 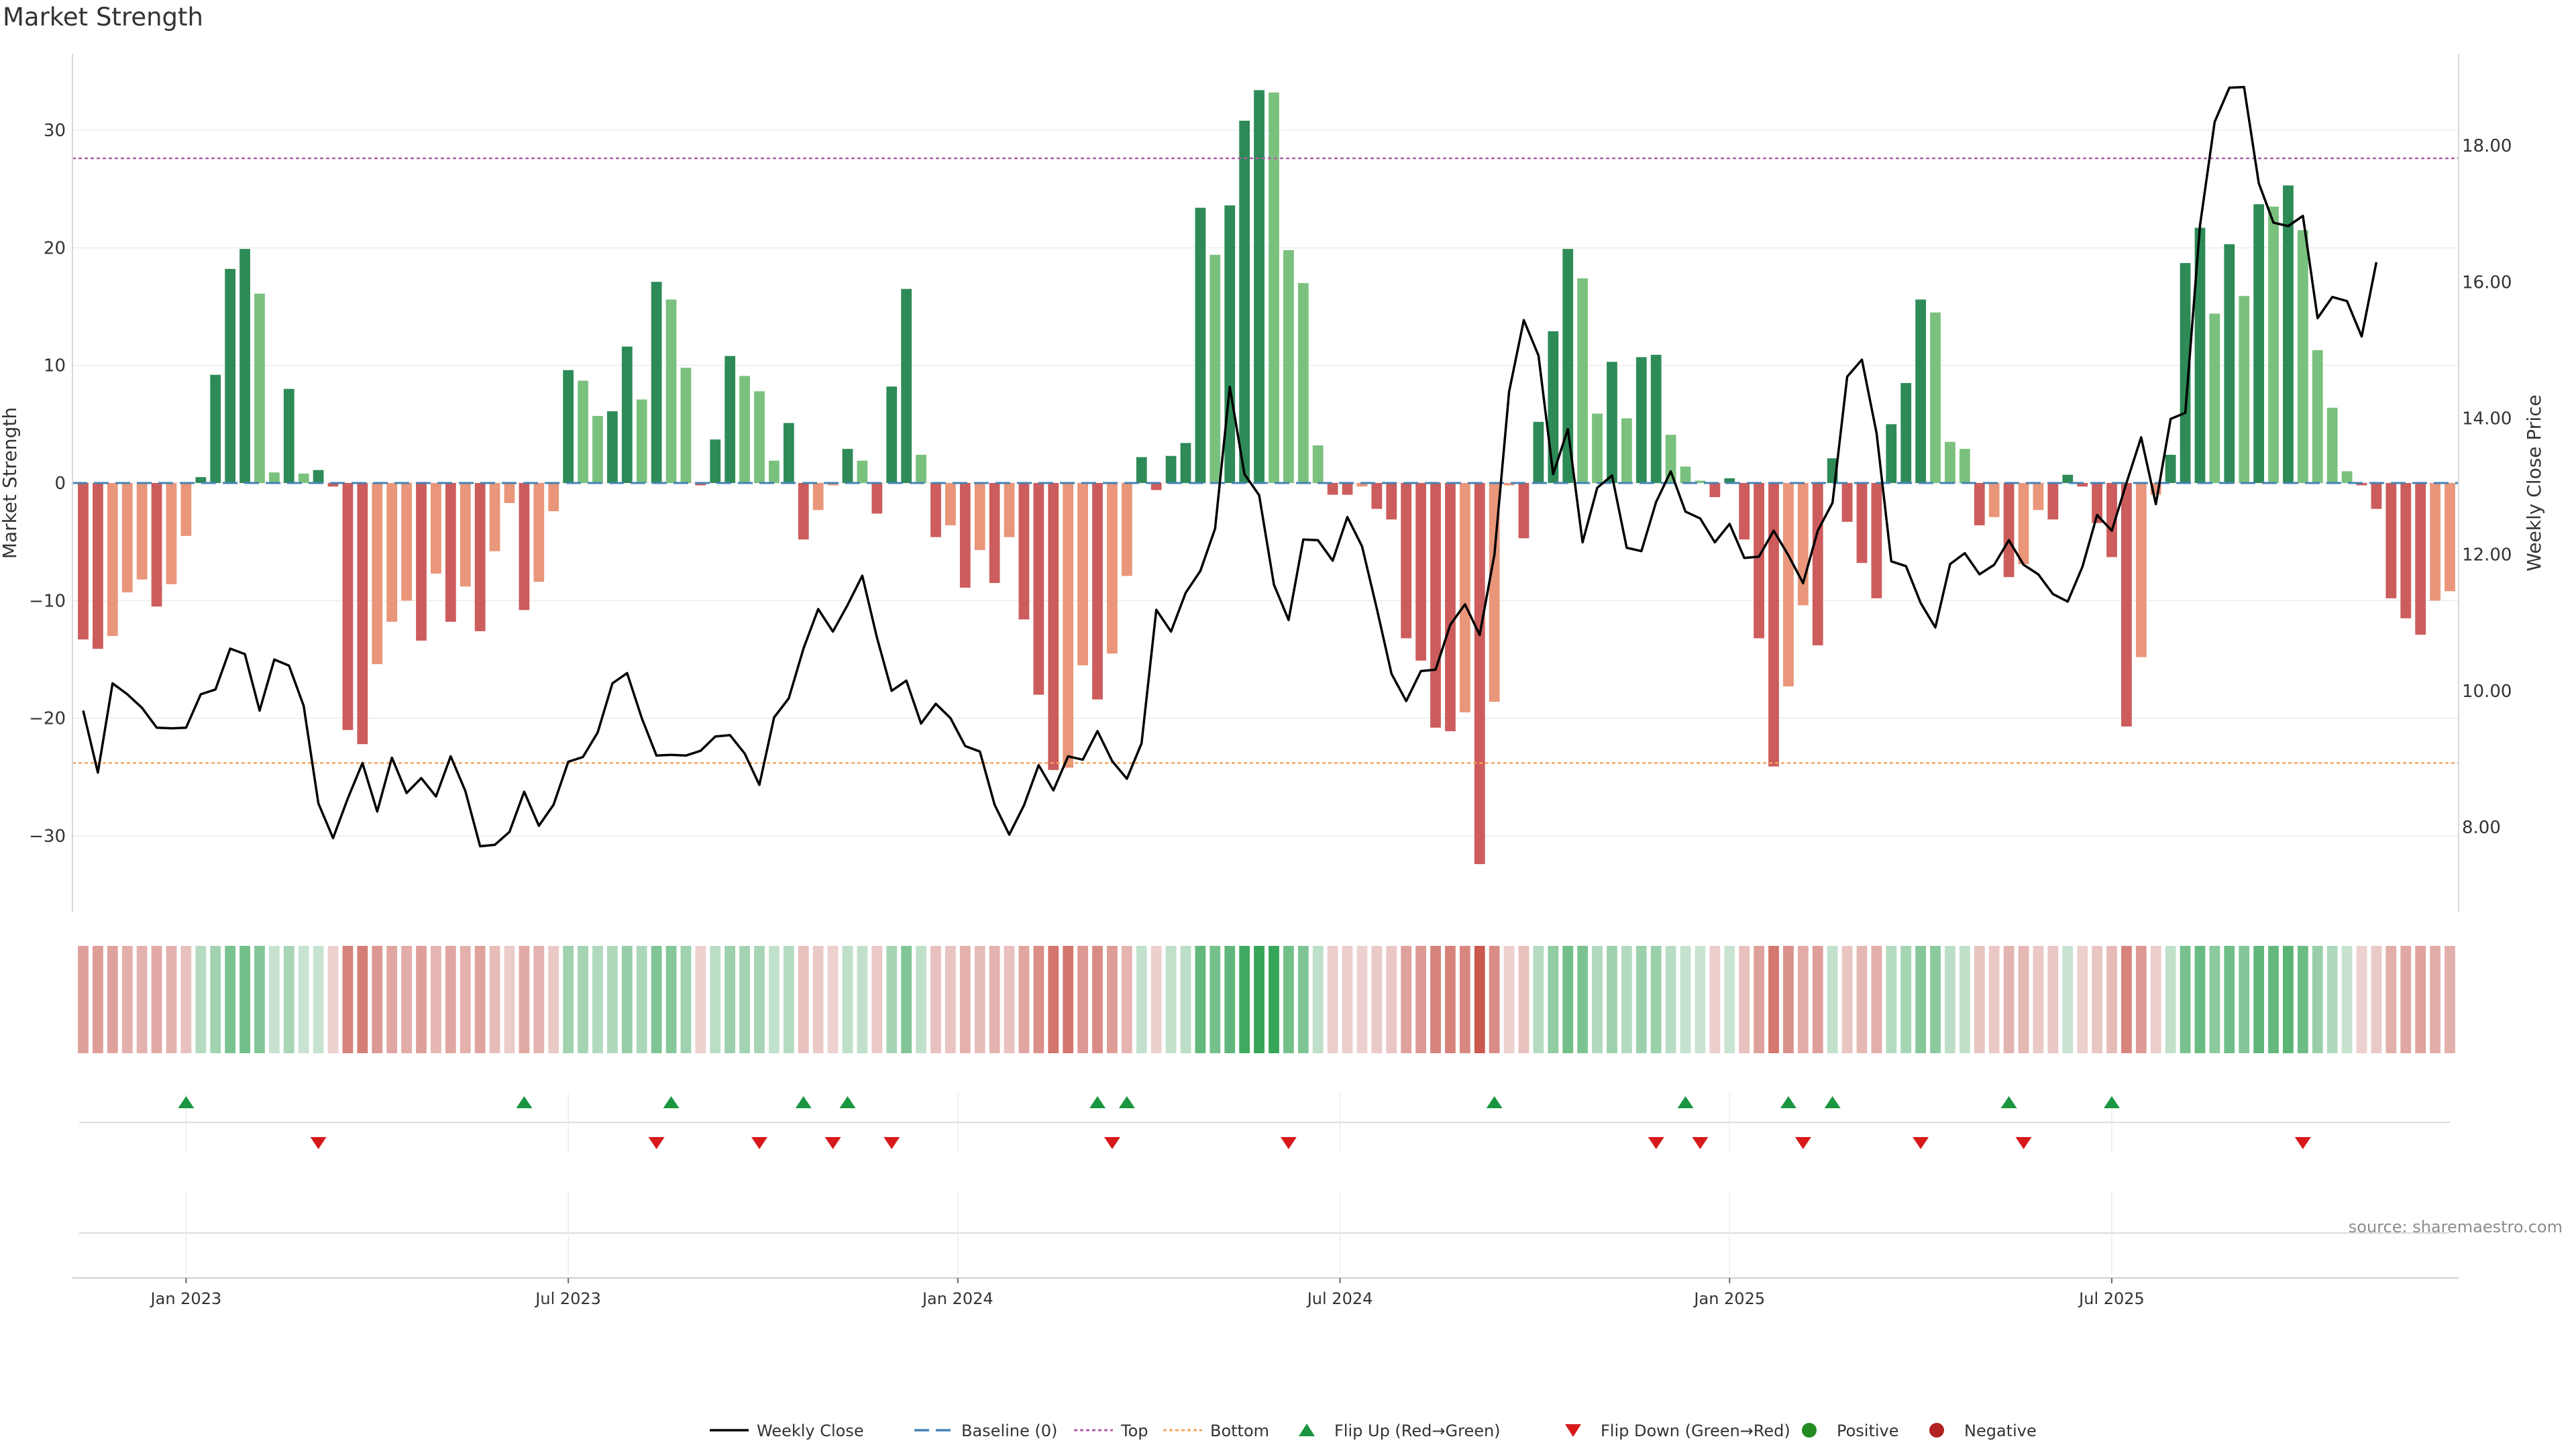 What do you see at coordinates (55, 248) in the screenshot?
I see `y-tick-label: 20` at bounding box center [55, 248].